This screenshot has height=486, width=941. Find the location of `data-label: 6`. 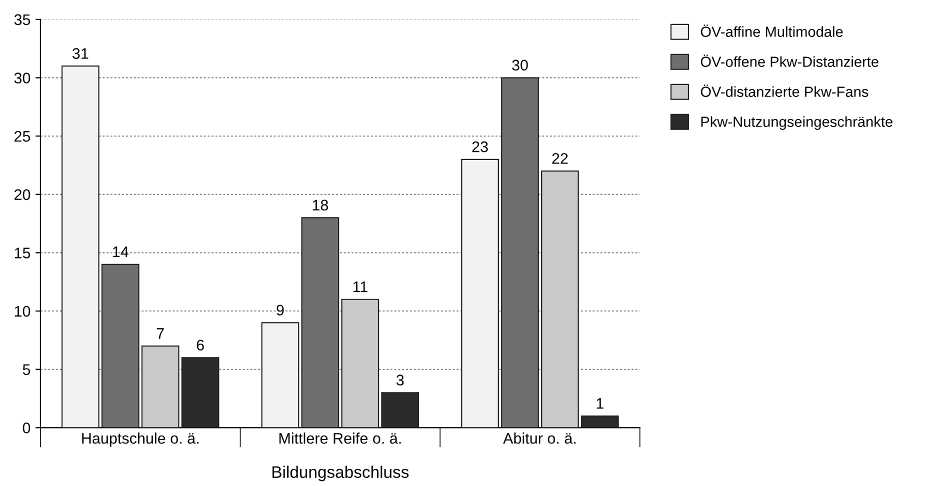

data-label: 6 is located at coordinates (200, 345).